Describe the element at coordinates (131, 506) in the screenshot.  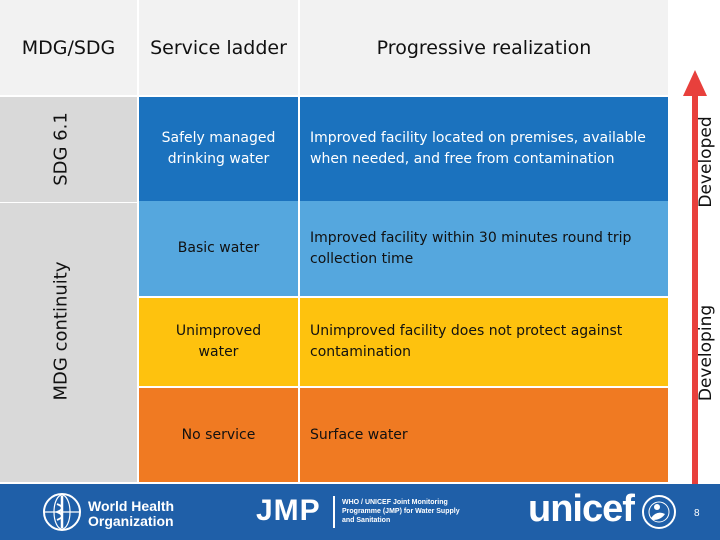
I see `who-name-line1: World Health` at that location.